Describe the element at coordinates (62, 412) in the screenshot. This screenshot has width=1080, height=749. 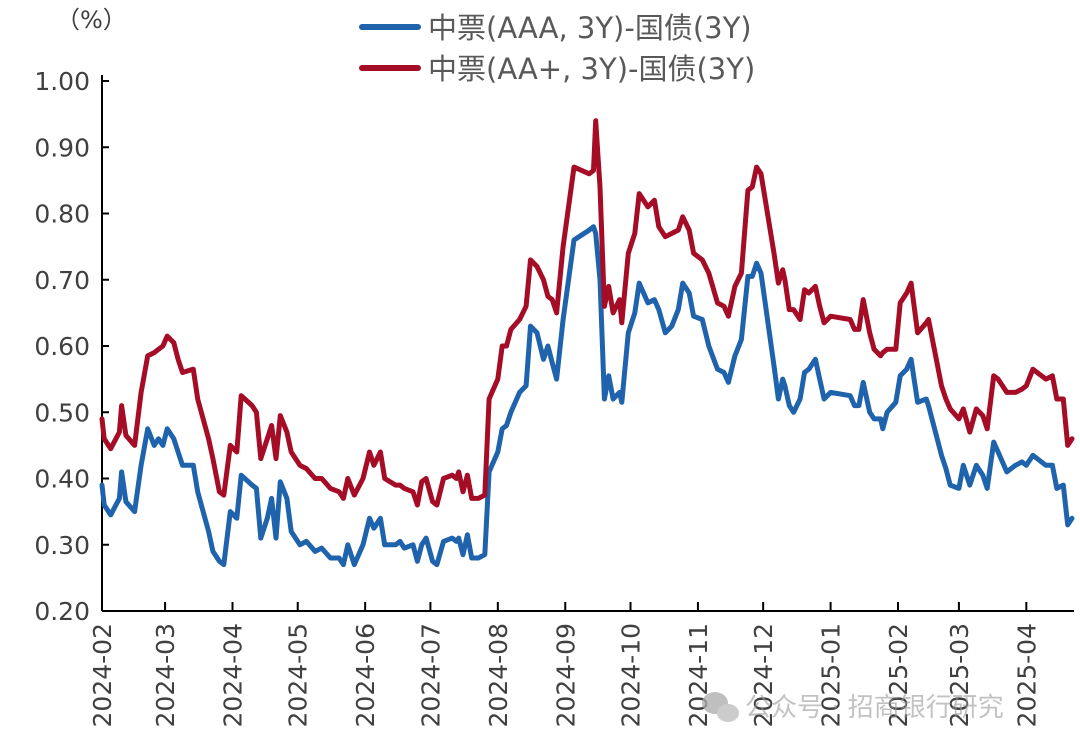
I see `y-tick-label: 0.50` at that location.